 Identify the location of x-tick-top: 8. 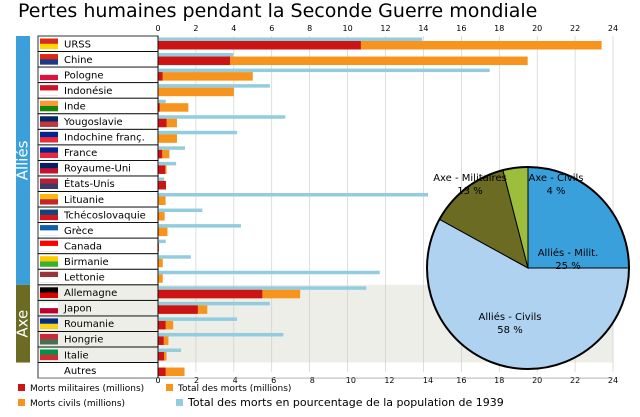
(309, 28).